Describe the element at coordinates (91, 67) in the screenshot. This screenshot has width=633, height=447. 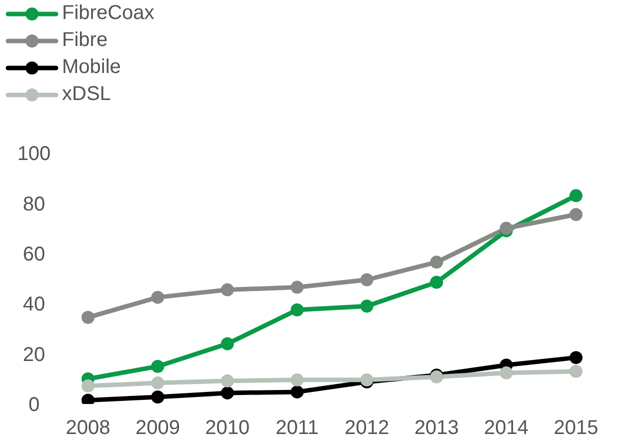
I see `legend-label: Mobile` at that location.